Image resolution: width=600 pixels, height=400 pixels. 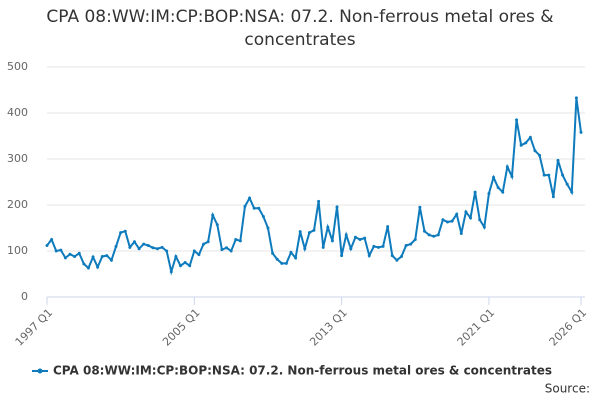 I want to click on x-tick-label: 1997 Q1, so click(x=34, y=327).